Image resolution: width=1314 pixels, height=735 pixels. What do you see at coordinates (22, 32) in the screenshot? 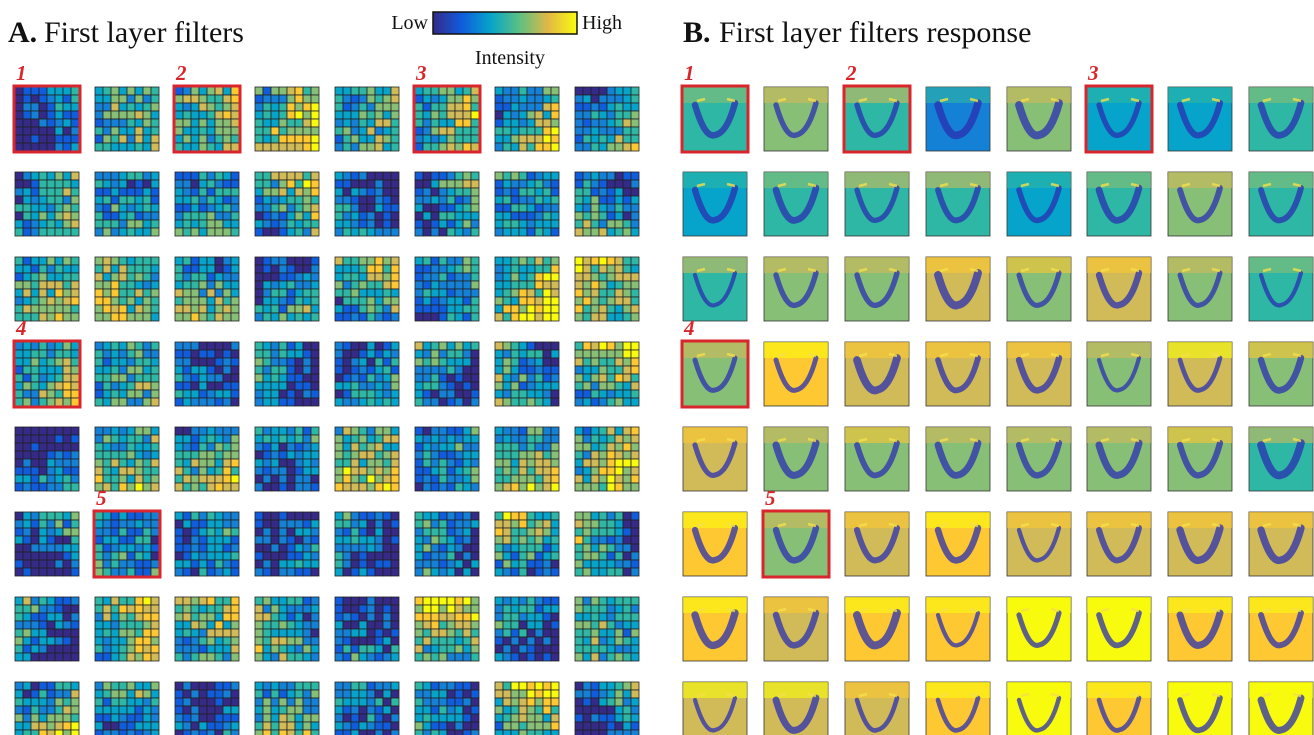
I see `panel-a-label: A.` at bounding box center [22, 32].